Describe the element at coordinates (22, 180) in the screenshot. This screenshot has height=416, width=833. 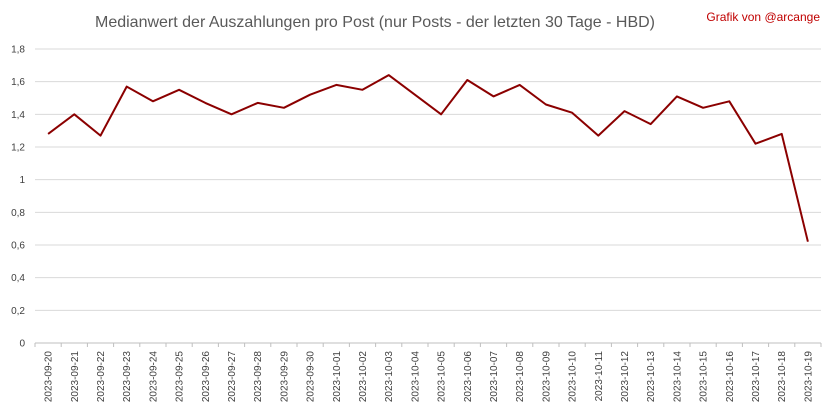
I see `y-tick-label: 1` at that location.